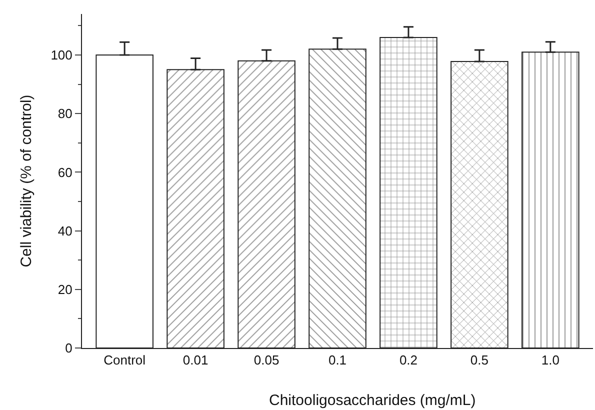  What do you see at coordinates (479, 360) in the screenshot?
I see `x-tick-label: 0.5` at bounding box center [479, 360].